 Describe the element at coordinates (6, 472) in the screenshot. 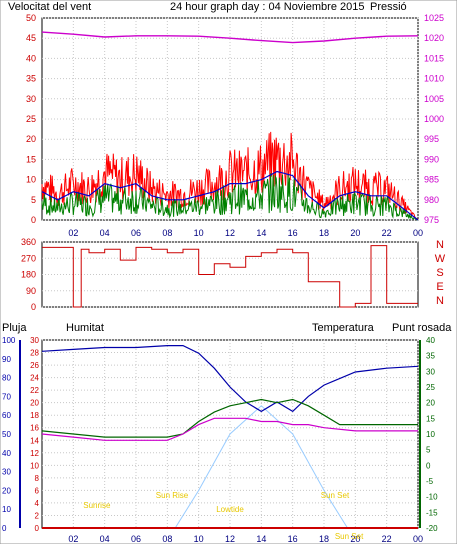

I see `humidity-y-tick: 30` at that location.